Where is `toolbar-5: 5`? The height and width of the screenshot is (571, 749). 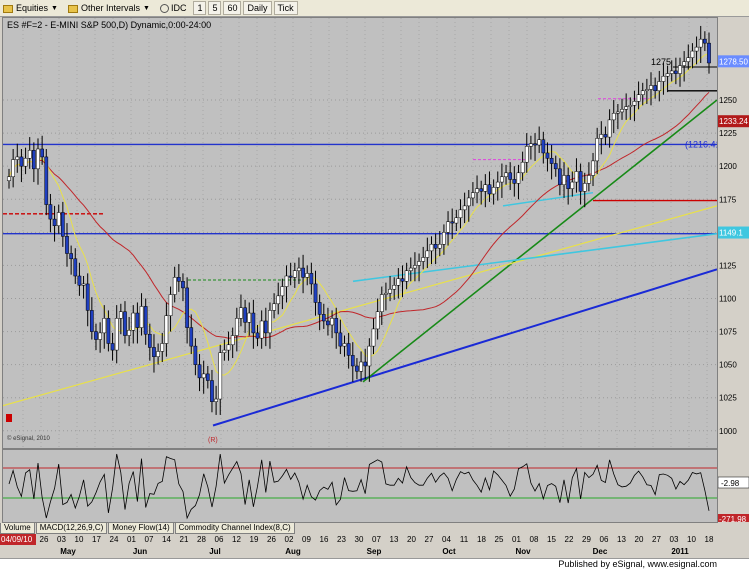
toolbar-5: 5 is located at coordinates (215, 8).